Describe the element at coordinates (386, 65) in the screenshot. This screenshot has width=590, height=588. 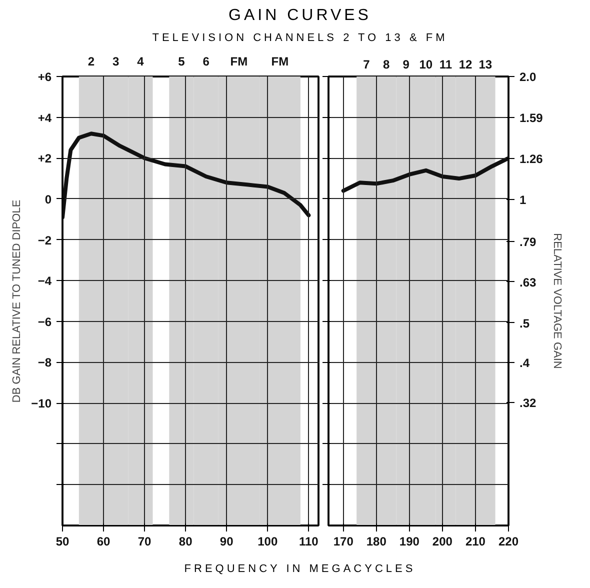
I see `band-label: 8` at that location.